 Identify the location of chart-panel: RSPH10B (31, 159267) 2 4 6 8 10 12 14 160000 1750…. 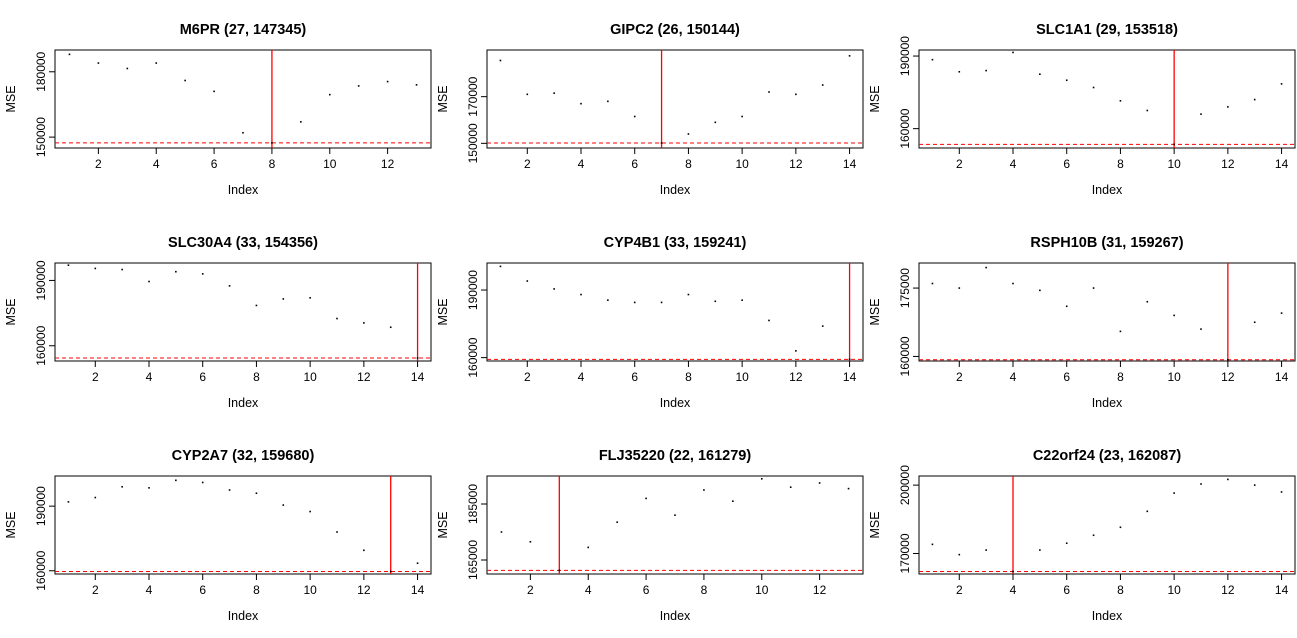
(1082, 322).